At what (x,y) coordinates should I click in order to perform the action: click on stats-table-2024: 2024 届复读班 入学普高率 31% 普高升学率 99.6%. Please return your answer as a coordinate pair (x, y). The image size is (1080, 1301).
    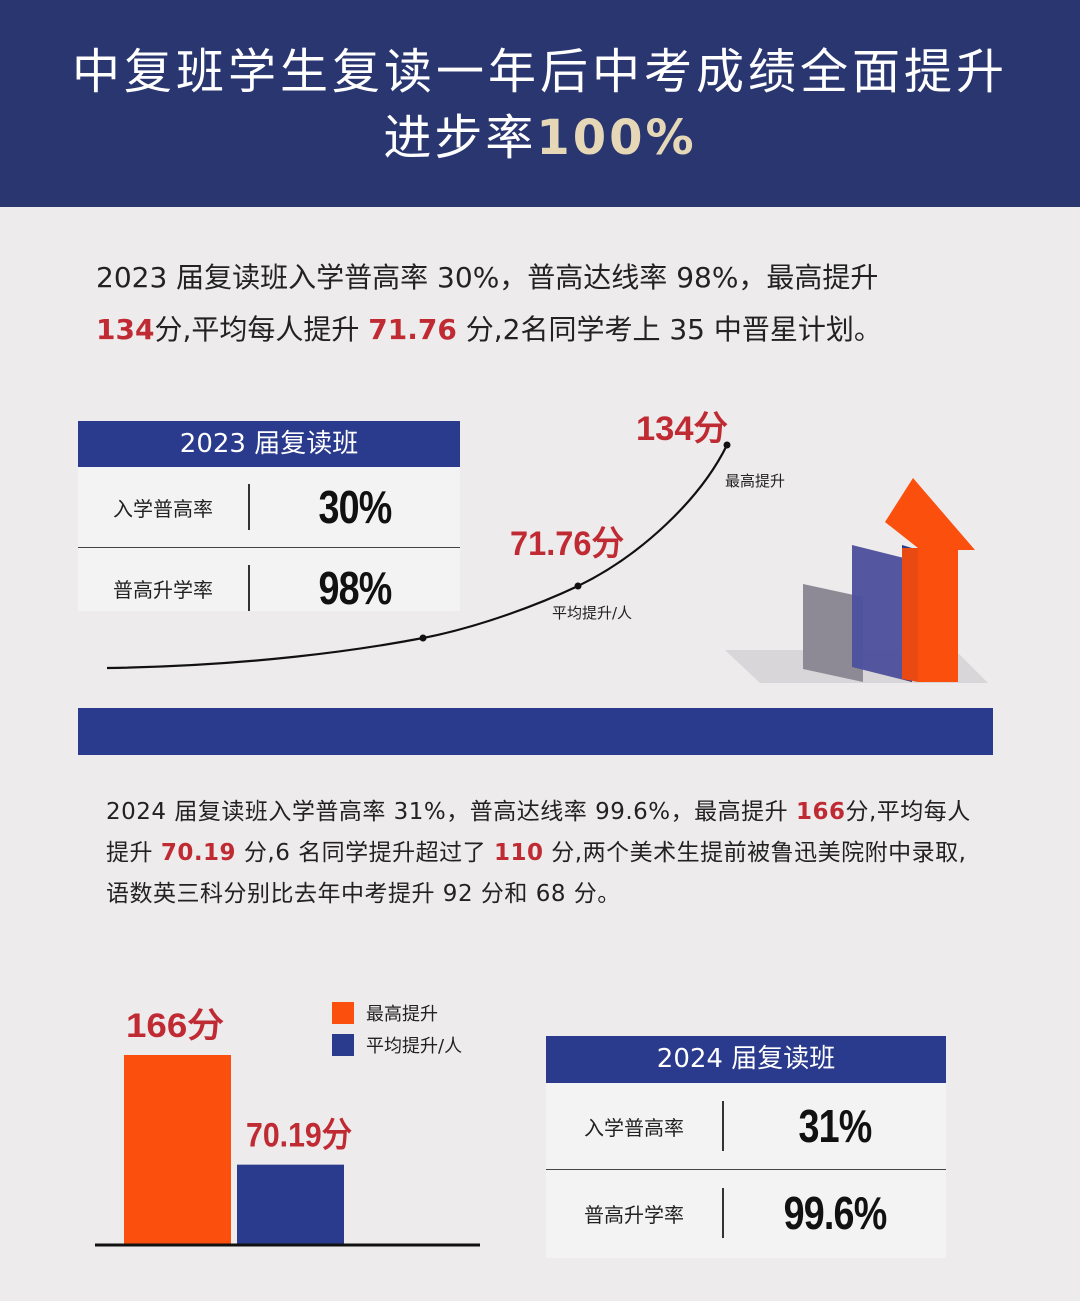
    Looking at the image, I should click on (746, 1147).